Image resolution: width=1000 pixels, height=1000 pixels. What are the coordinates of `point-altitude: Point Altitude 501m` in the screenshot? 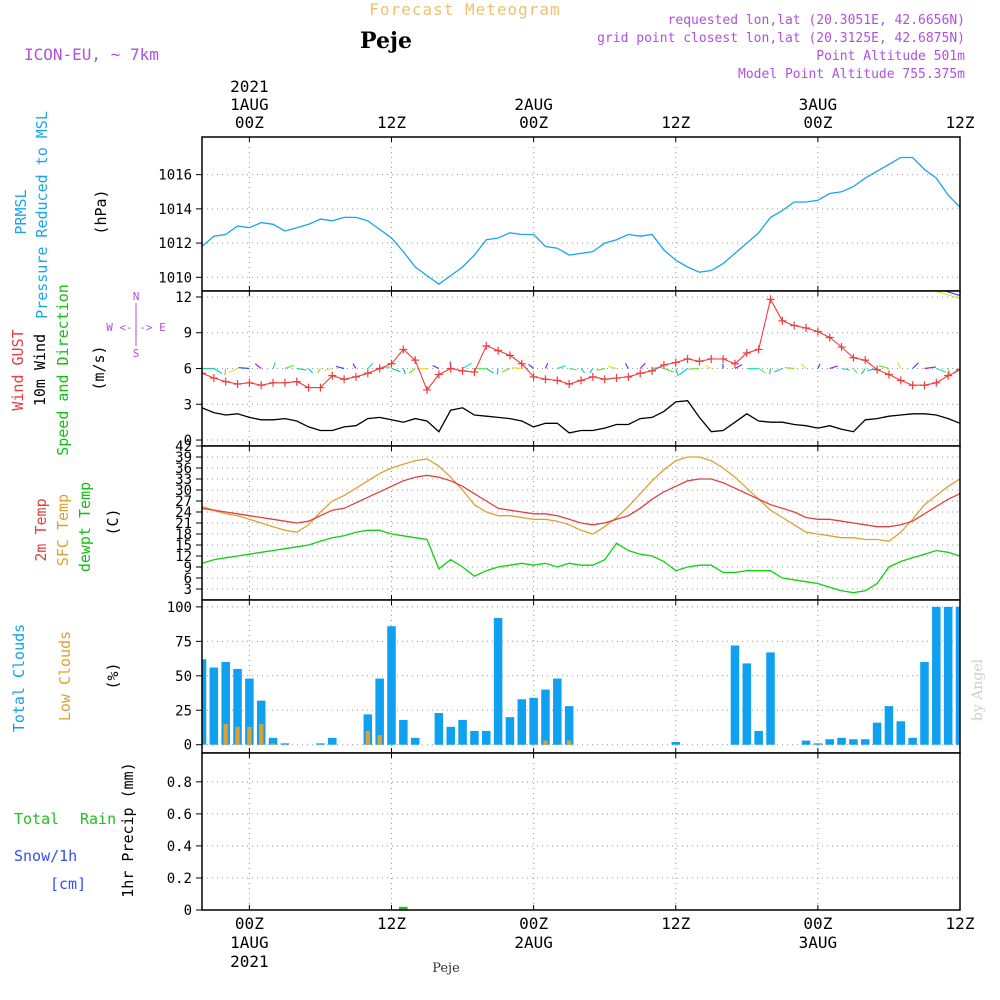 It's located at (890, 56).